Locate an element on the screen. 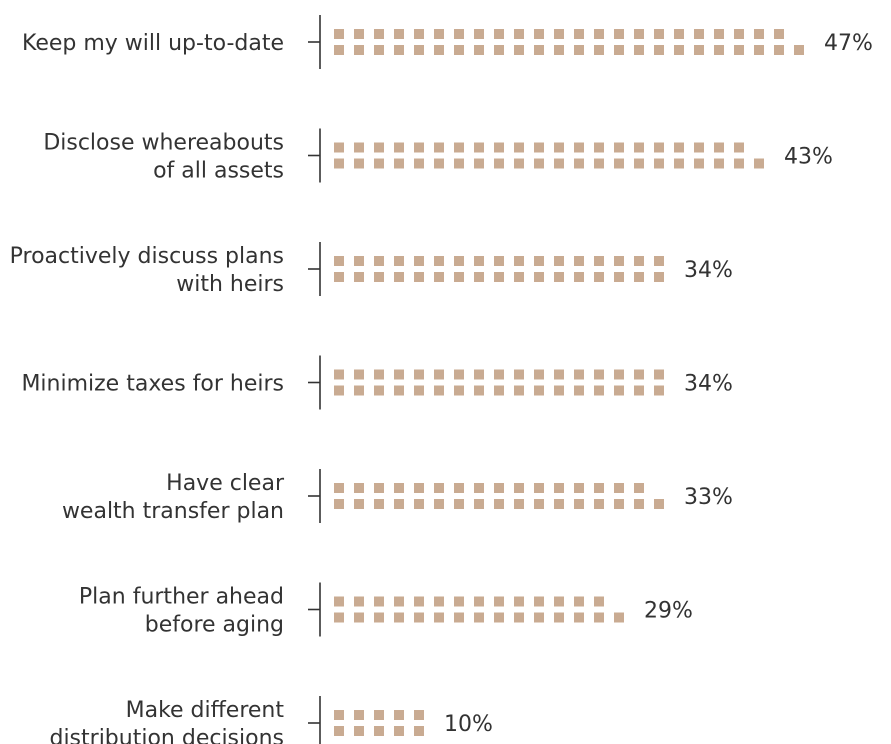 The height and width of the screenshot is (744, 891). chart-row: Make different distribution decisions 10% is located at coordinates (271, 720).